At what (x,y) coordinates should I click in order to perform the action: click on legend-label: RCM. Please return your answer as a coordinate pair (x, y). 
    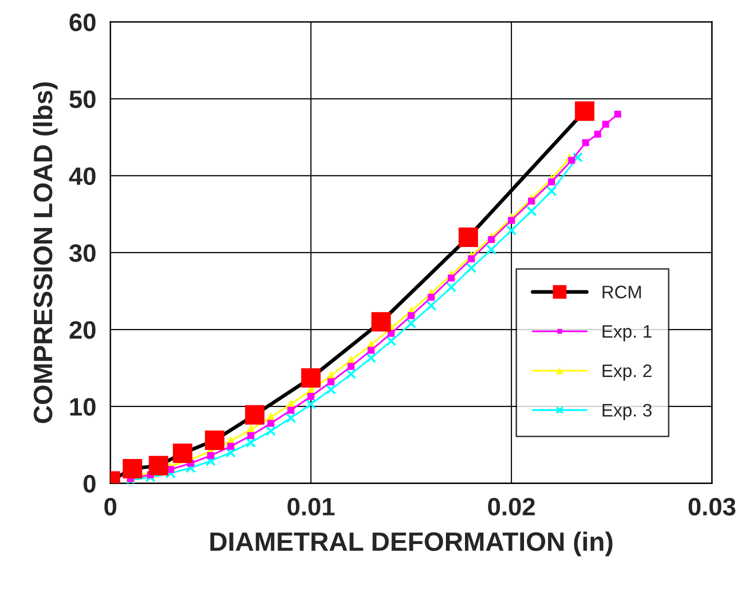
    Looking at the image, I should click on (621, 292).